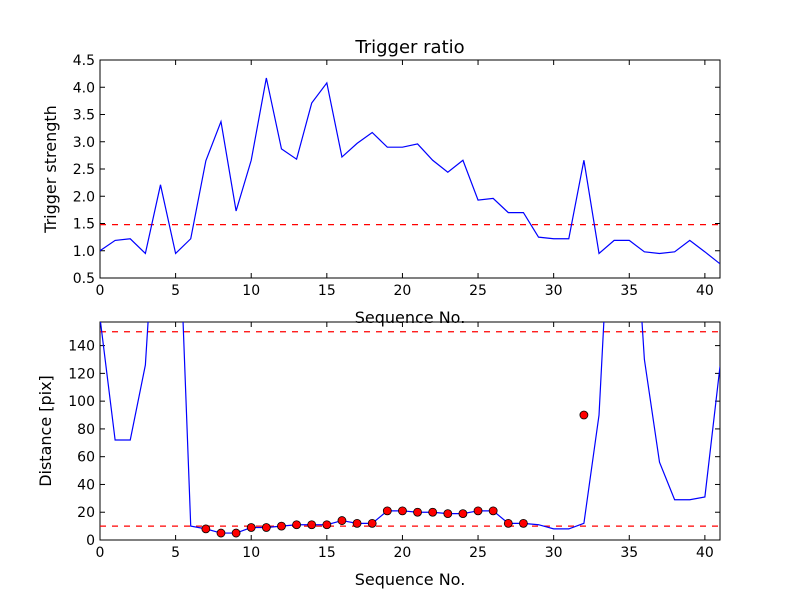 This screenshot has width=800, height=600. What do you see at coordinates (81, 347) in the screenshot?
I see `y-tick-label: 140` at bounding box center [81, 347].